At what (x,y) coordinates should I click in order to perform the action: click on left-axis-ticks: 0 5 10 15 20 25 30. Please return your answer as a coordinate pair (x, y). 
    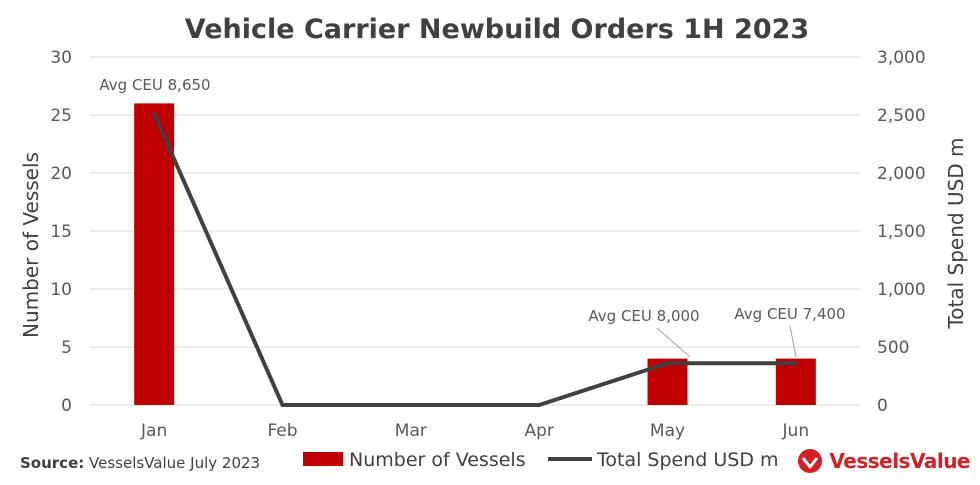
    Looking at the image, I should click on (61, 232).